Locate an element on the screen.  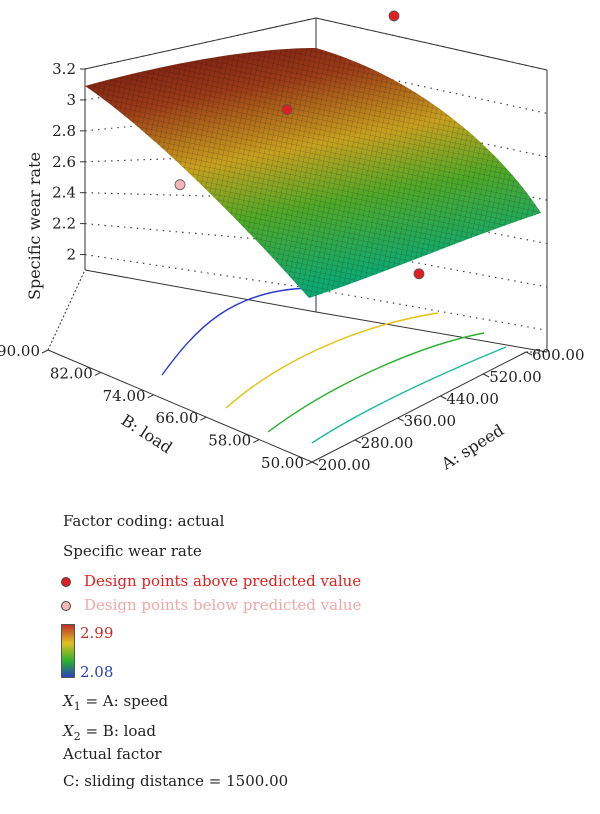
z-tick-label-5: 3 is located at coordinates (71, 100).